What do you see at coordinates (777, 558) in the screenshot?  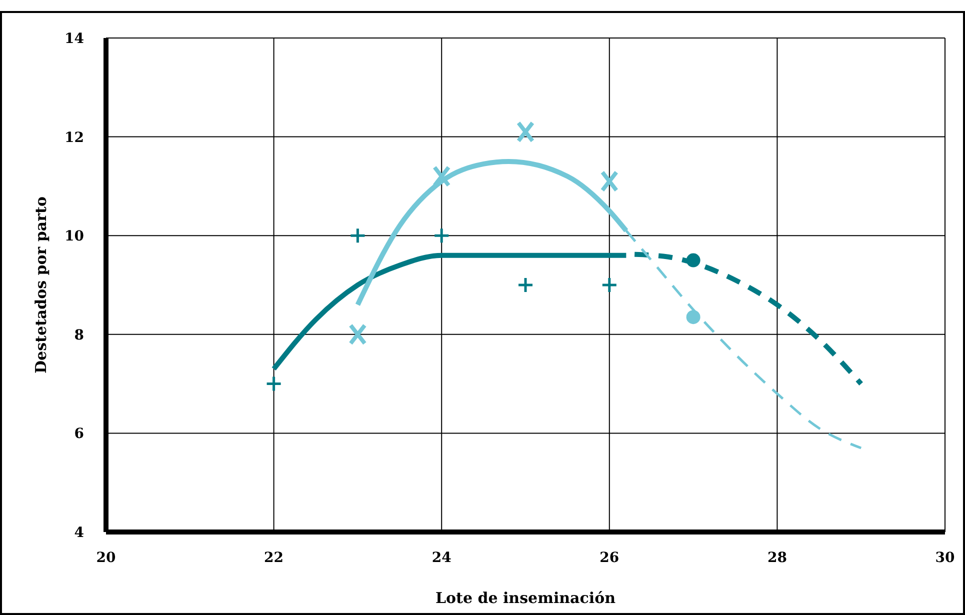 I see `x-tick-label: 28` at bounding box center [777, 558].